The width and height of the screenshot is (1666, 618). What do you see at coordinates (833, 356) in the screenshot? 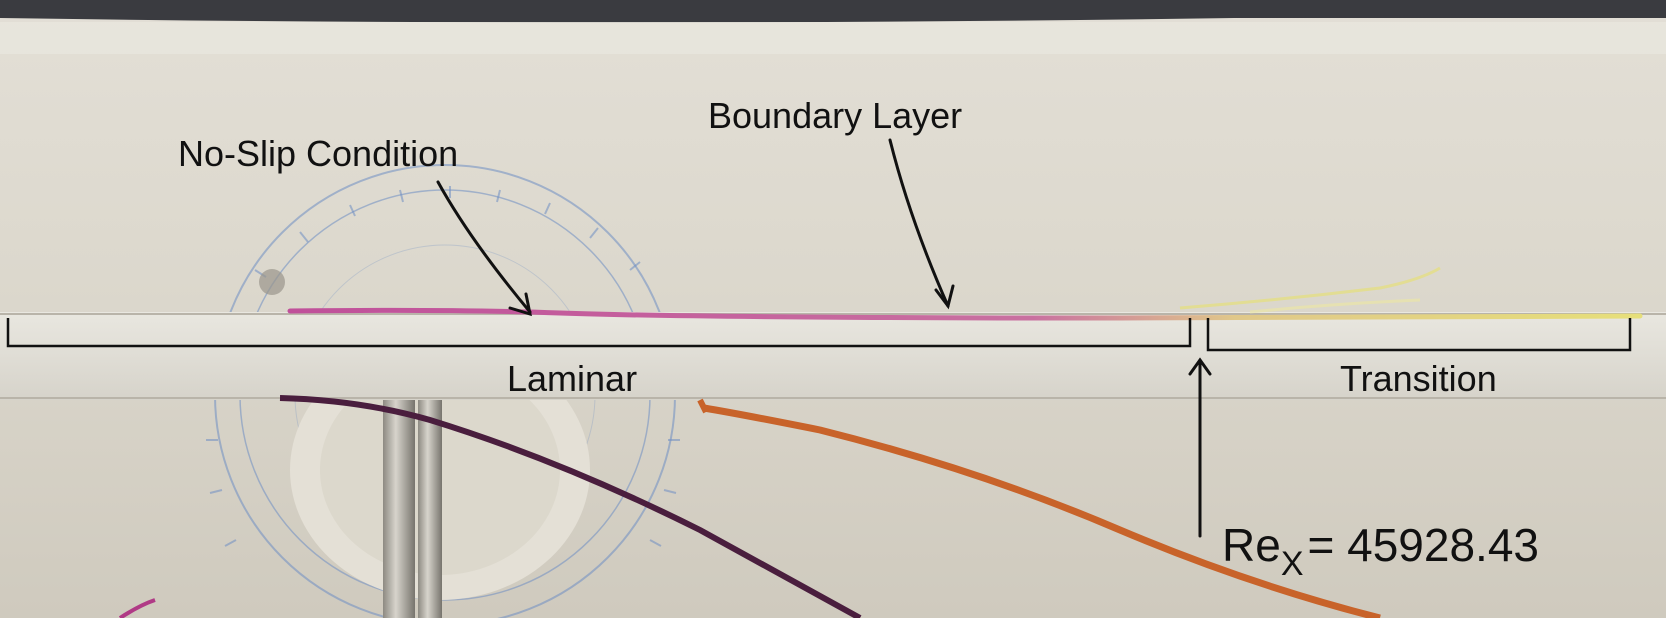
I see `flat-plate` at bounding box center [833, 356].